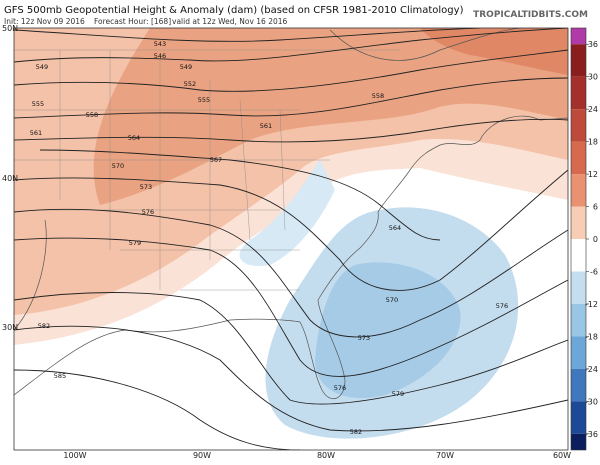  Describe the element at coordinates (10, 327) in the screenshot. I see `lat-label: 30N` at that location.